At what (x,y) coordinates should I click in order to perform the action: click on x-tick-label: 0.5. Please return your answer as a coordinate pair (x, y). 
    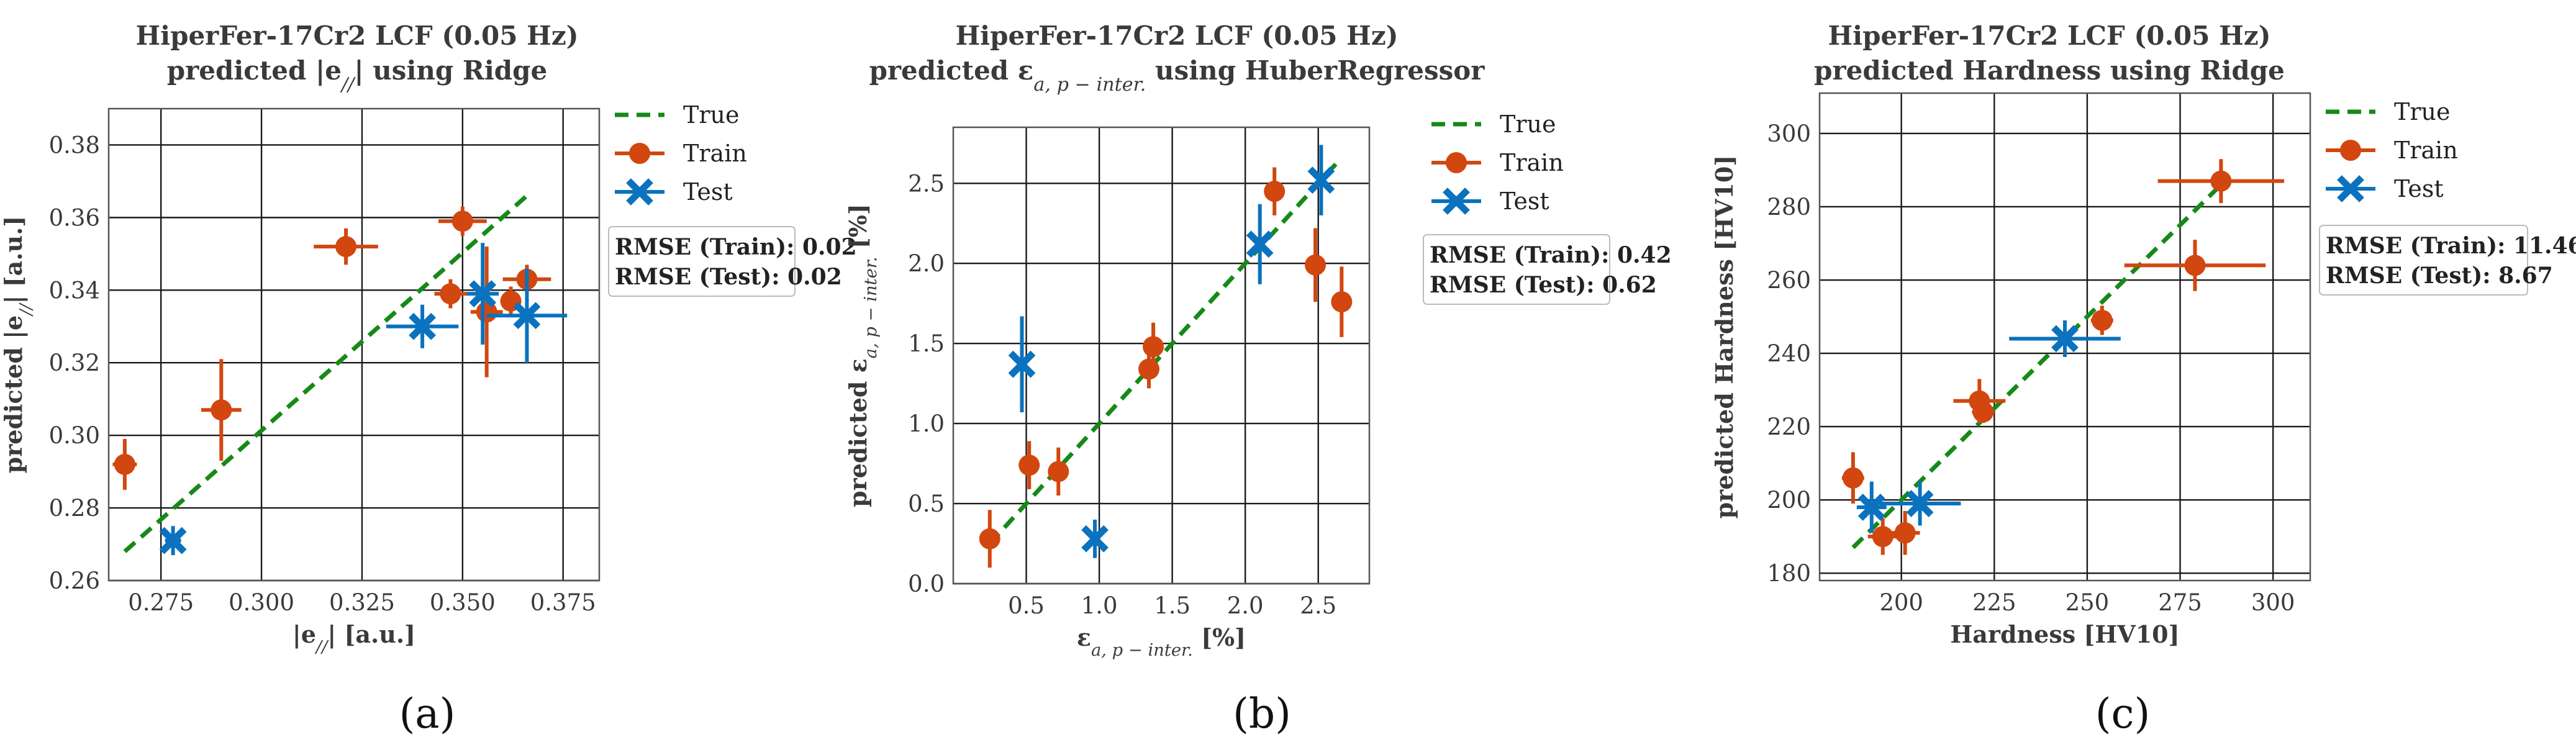
    Looking at the image, I should click on (1026, 605).